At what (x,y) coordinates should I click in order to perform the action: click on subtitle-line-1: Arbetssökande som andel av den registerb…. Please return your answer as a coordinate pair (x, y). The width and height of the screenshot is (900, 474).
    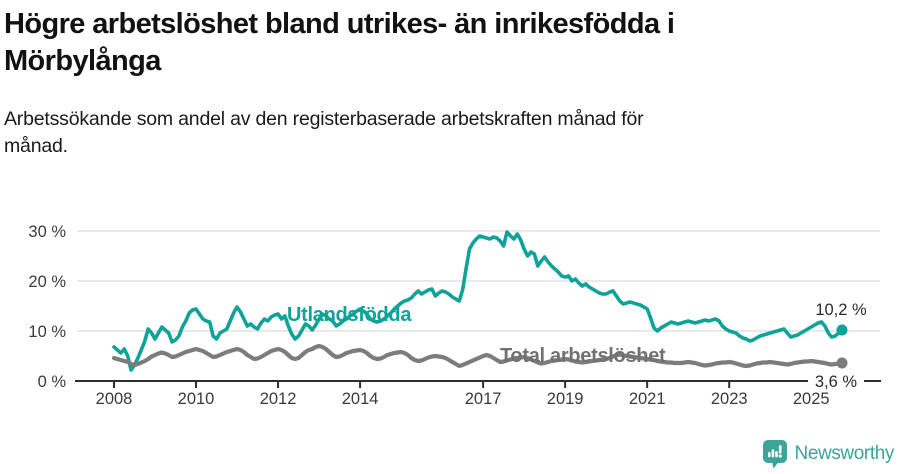
    Looking at the image, I should click on (324, 119).